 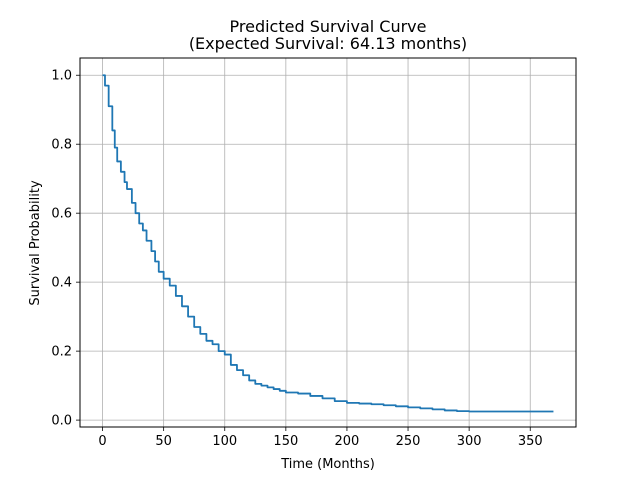 I want to click on y-tick-label: 0.0, so click(x=61, y=421).